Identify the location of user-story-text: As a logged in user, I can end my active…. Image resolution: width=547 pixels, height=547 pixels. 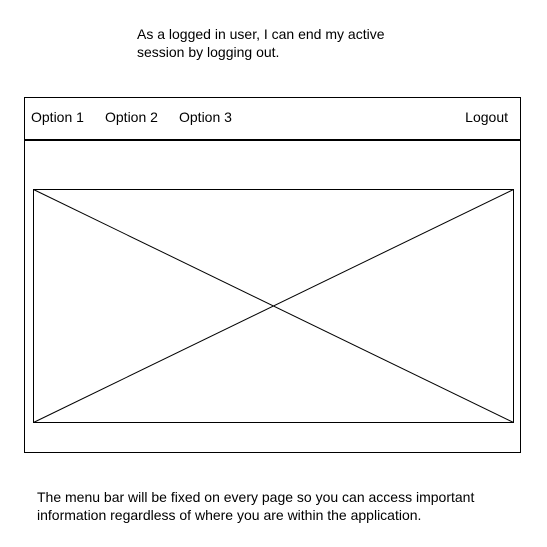
(287, 43).